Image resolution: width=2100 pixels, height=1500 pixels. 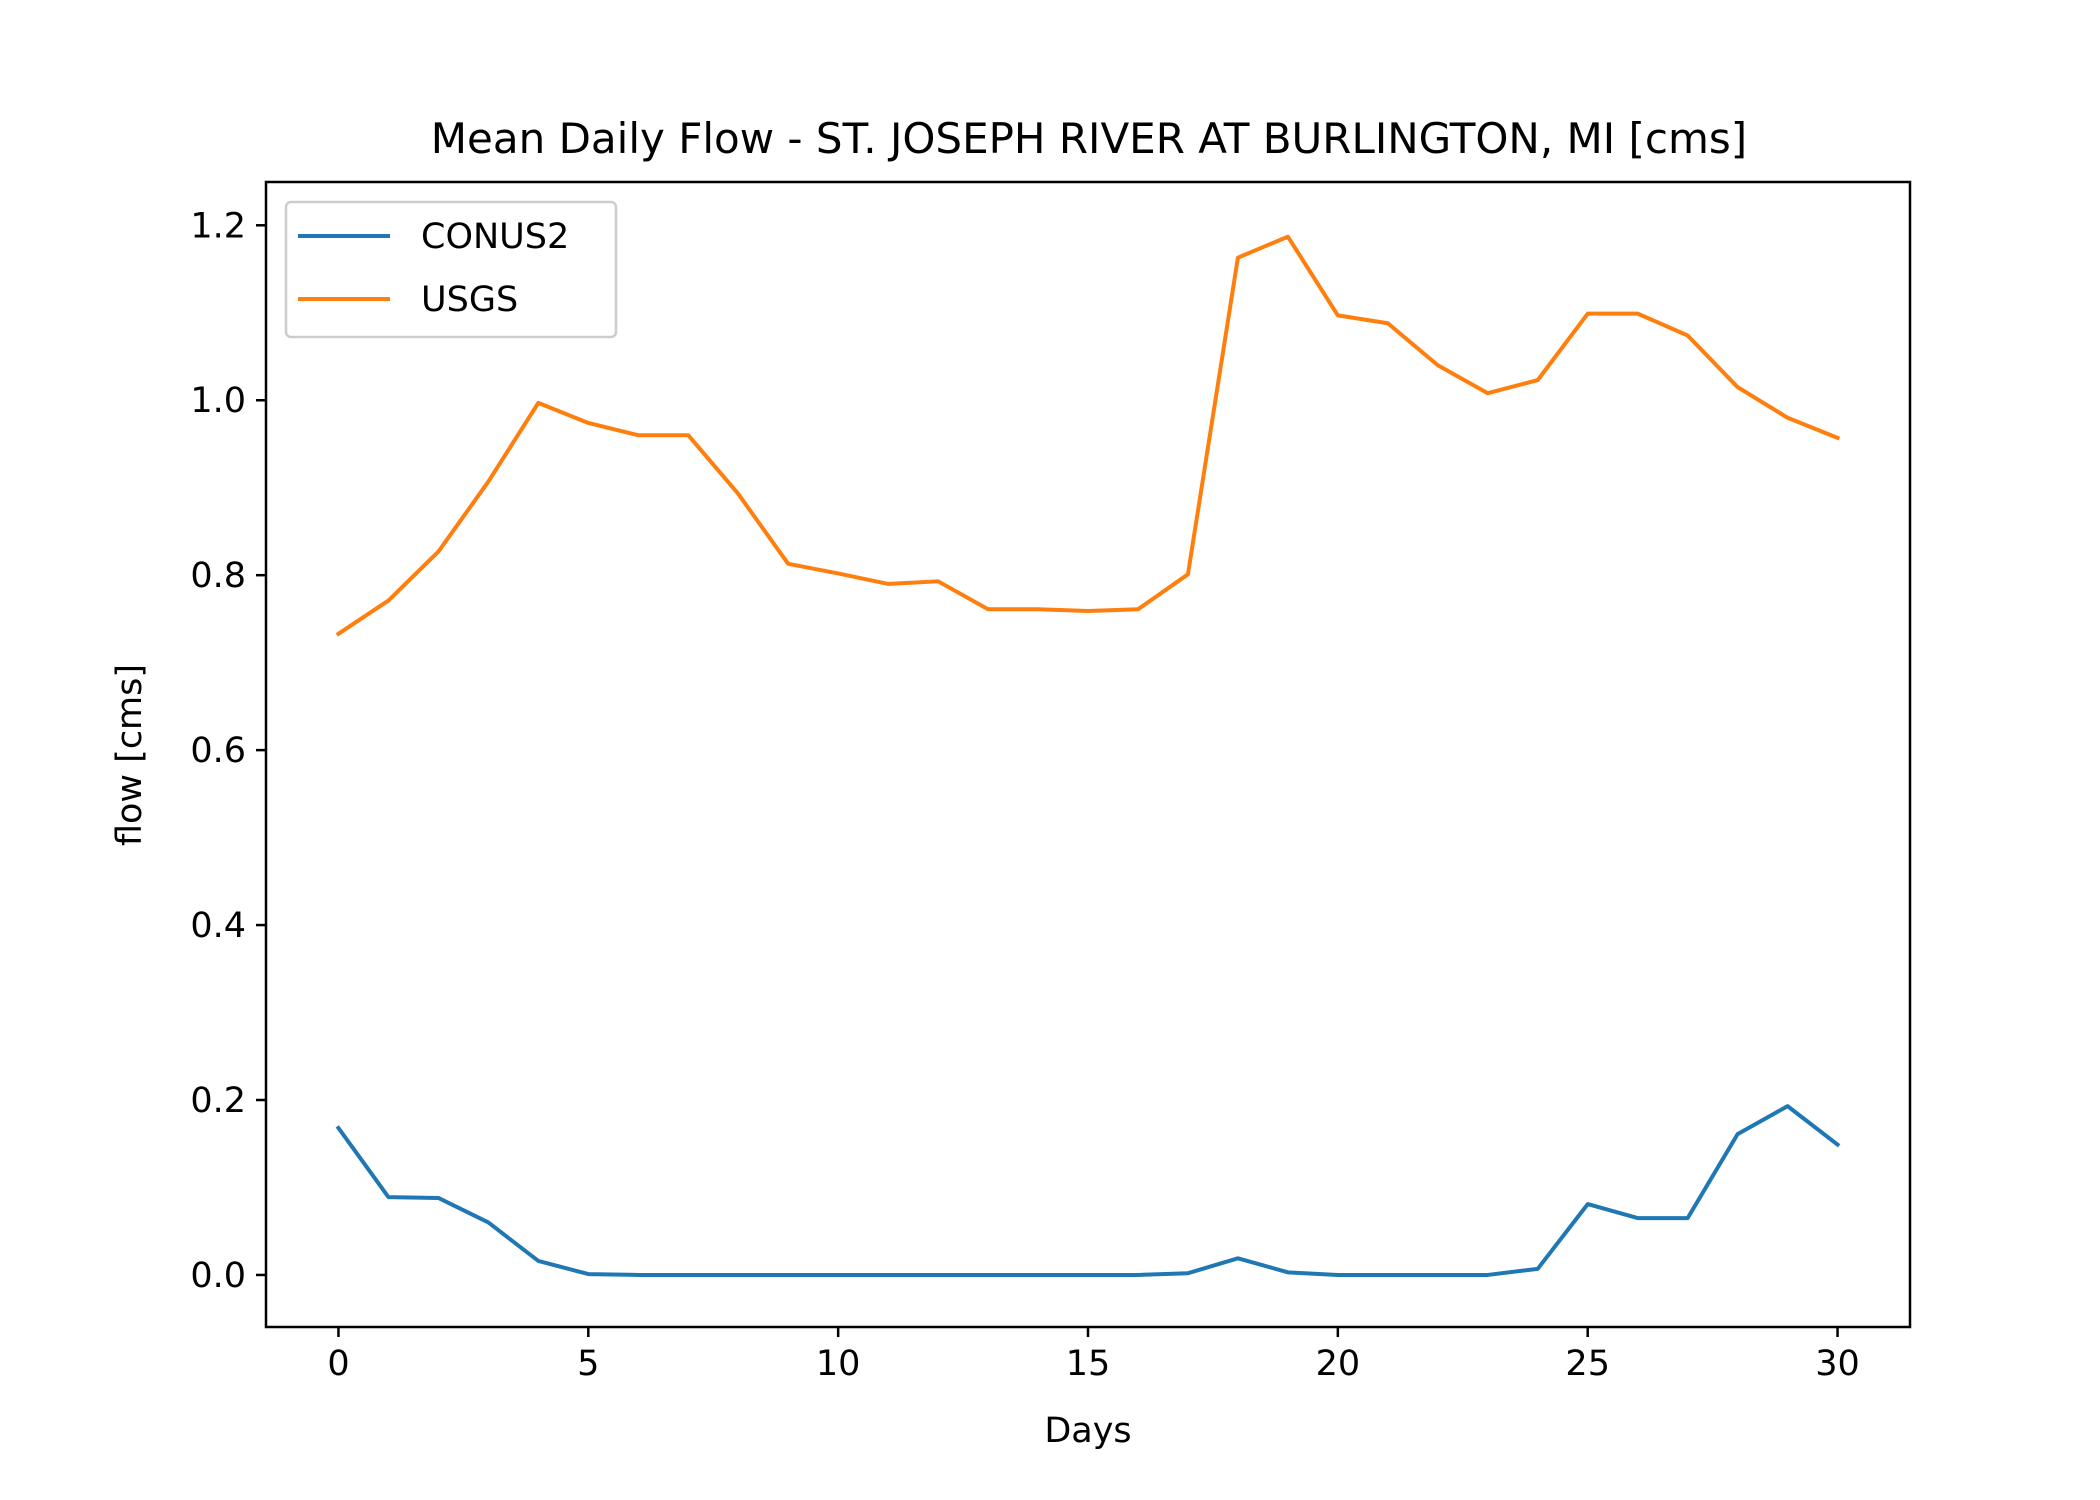 I want to click on x-tick-label: 5, so click(x=588, y=1364).